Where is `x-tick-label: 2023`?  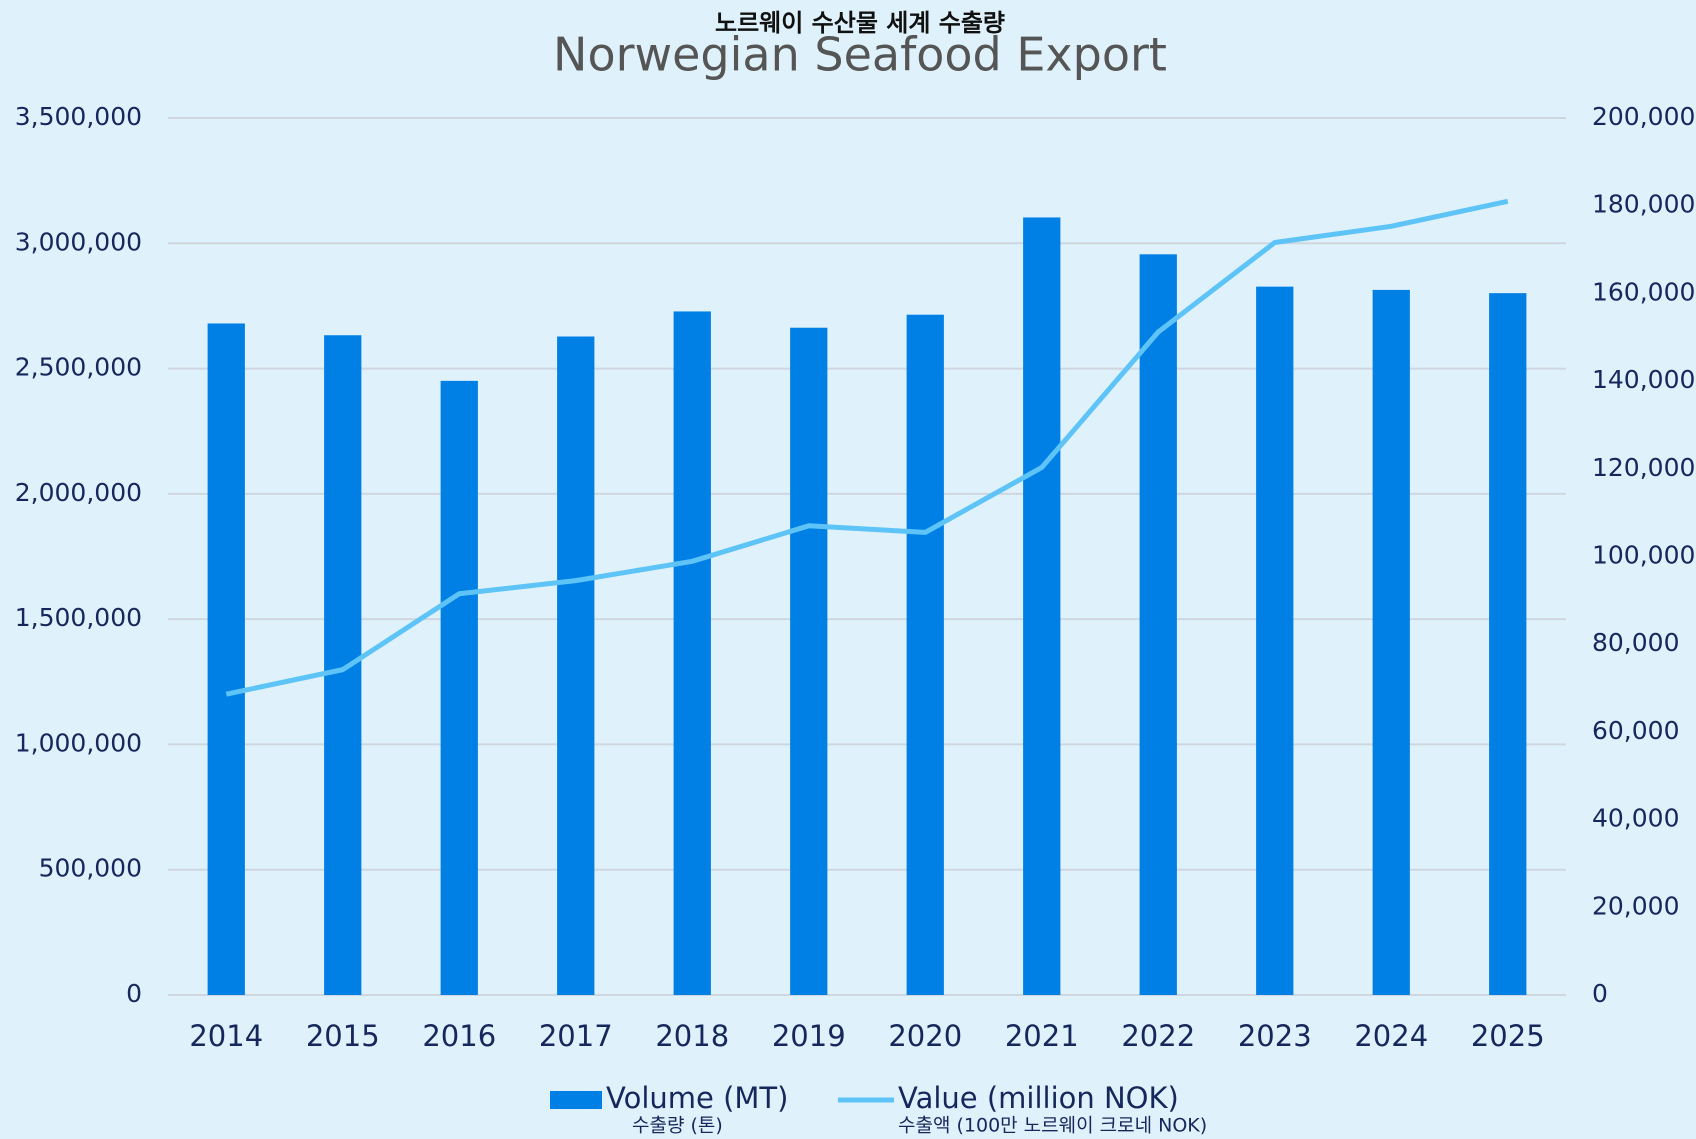 x-tick-label: 2023 is located at coordinates (1275, 1036).